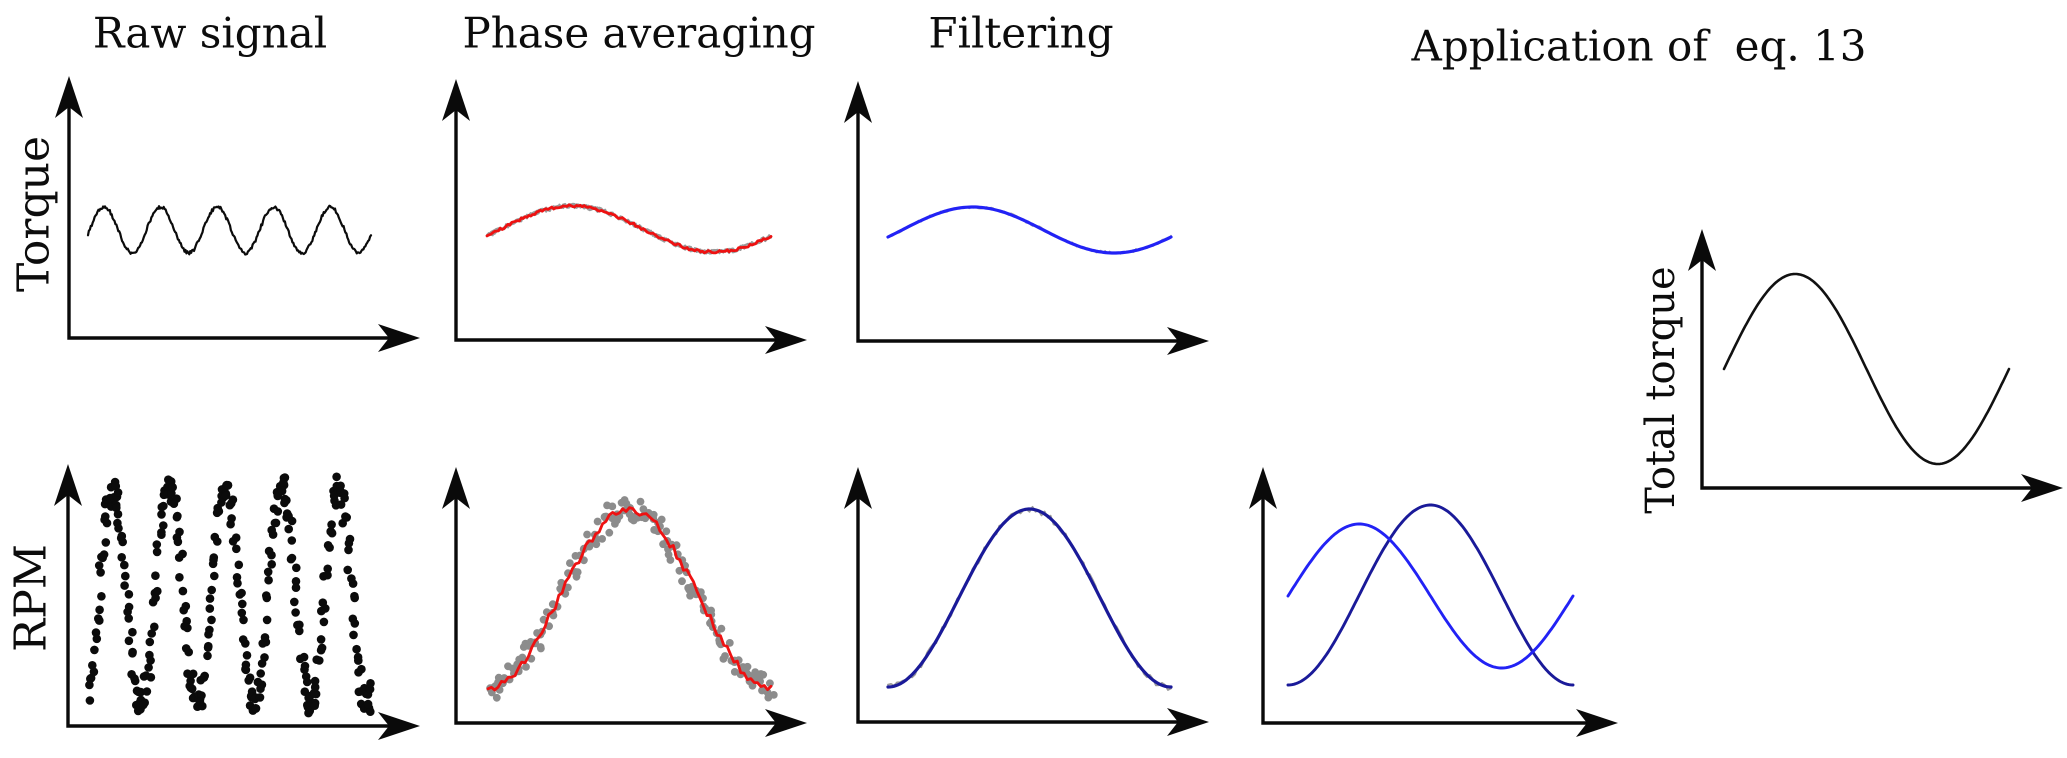 Image resolution: width=2067 pixels, height=758 pixels. I want to click on panel-rpm-phase-averaged, so click(624, 602).